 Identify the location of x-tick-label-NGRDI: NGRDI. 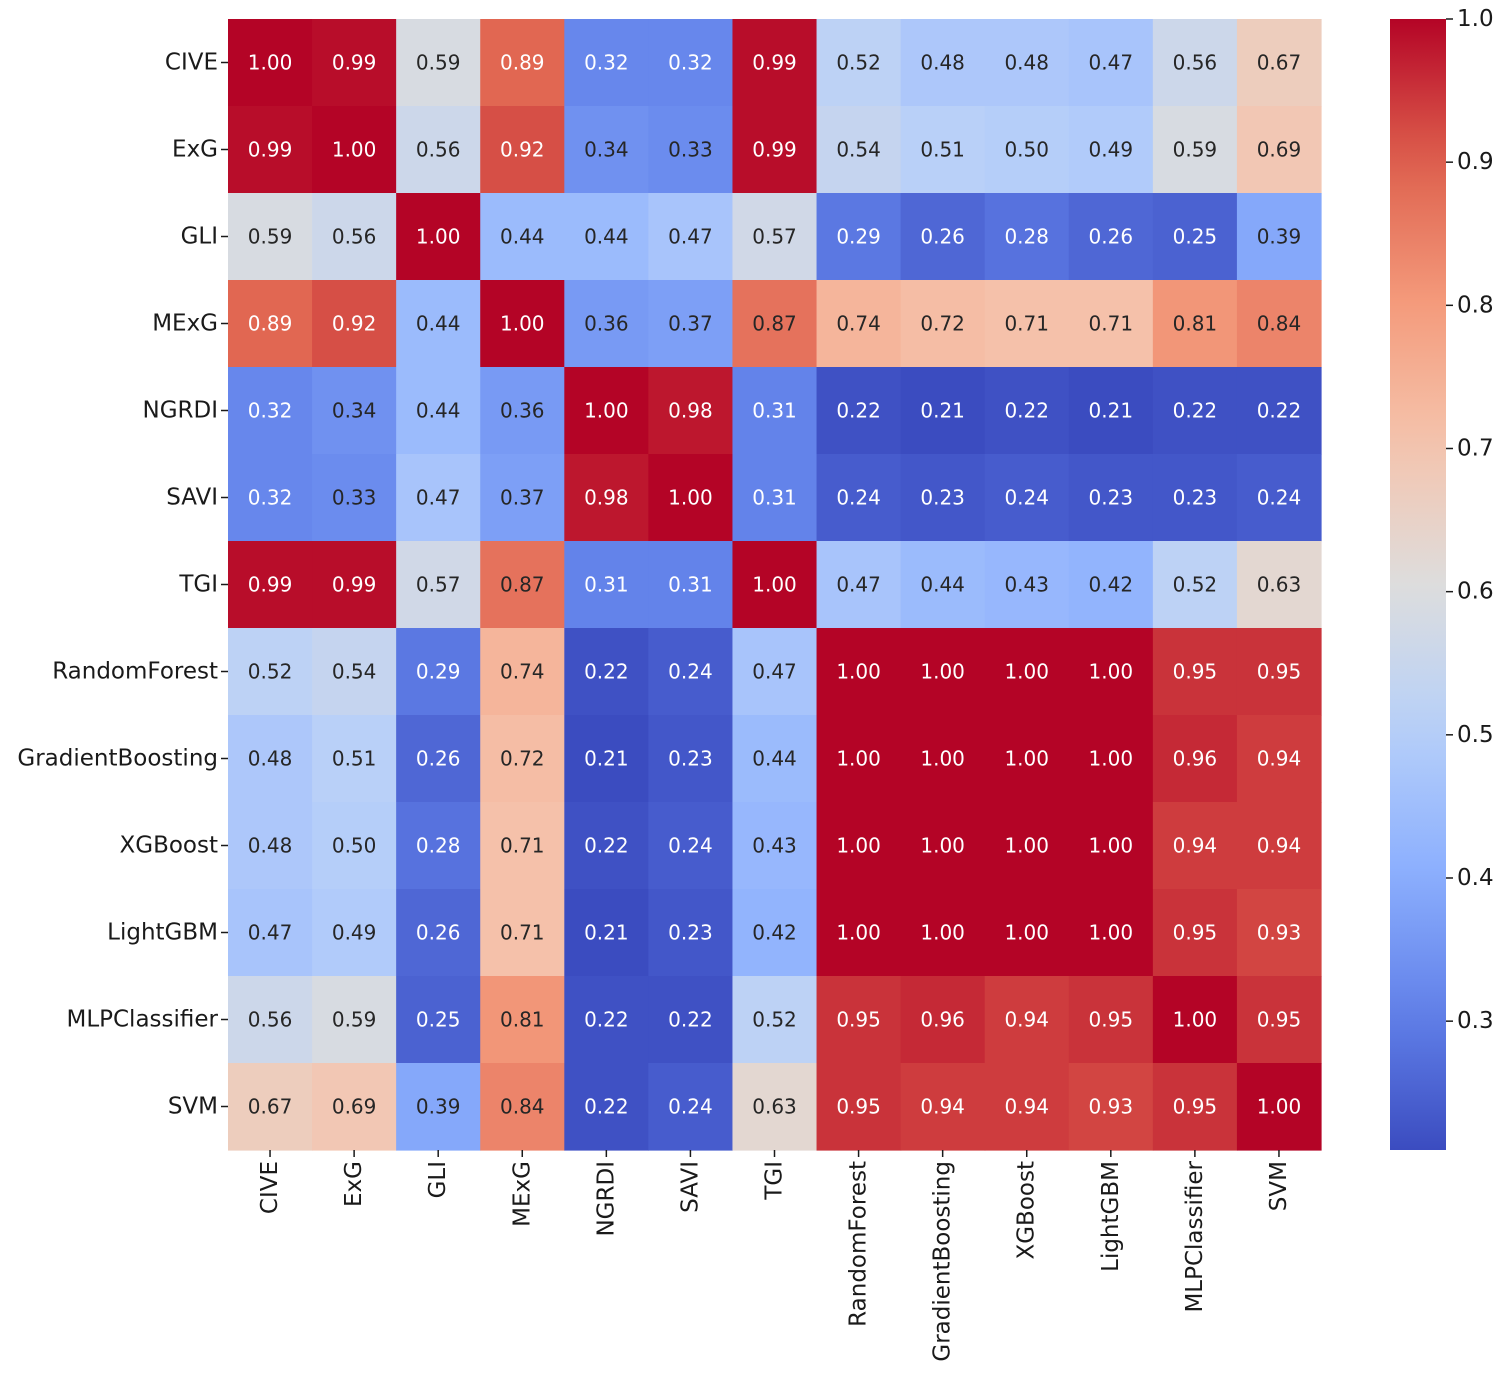
(606, 1199).